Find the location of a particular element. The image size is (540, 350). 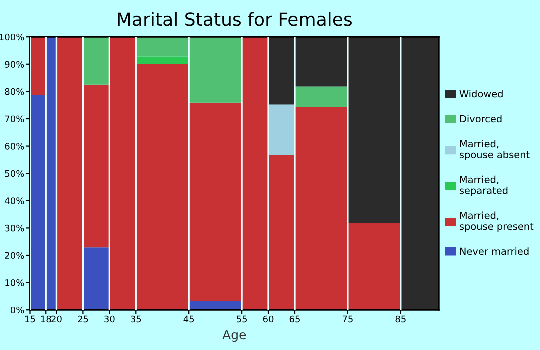

y-tick-label: 20% is located at coordinates (14, 256).